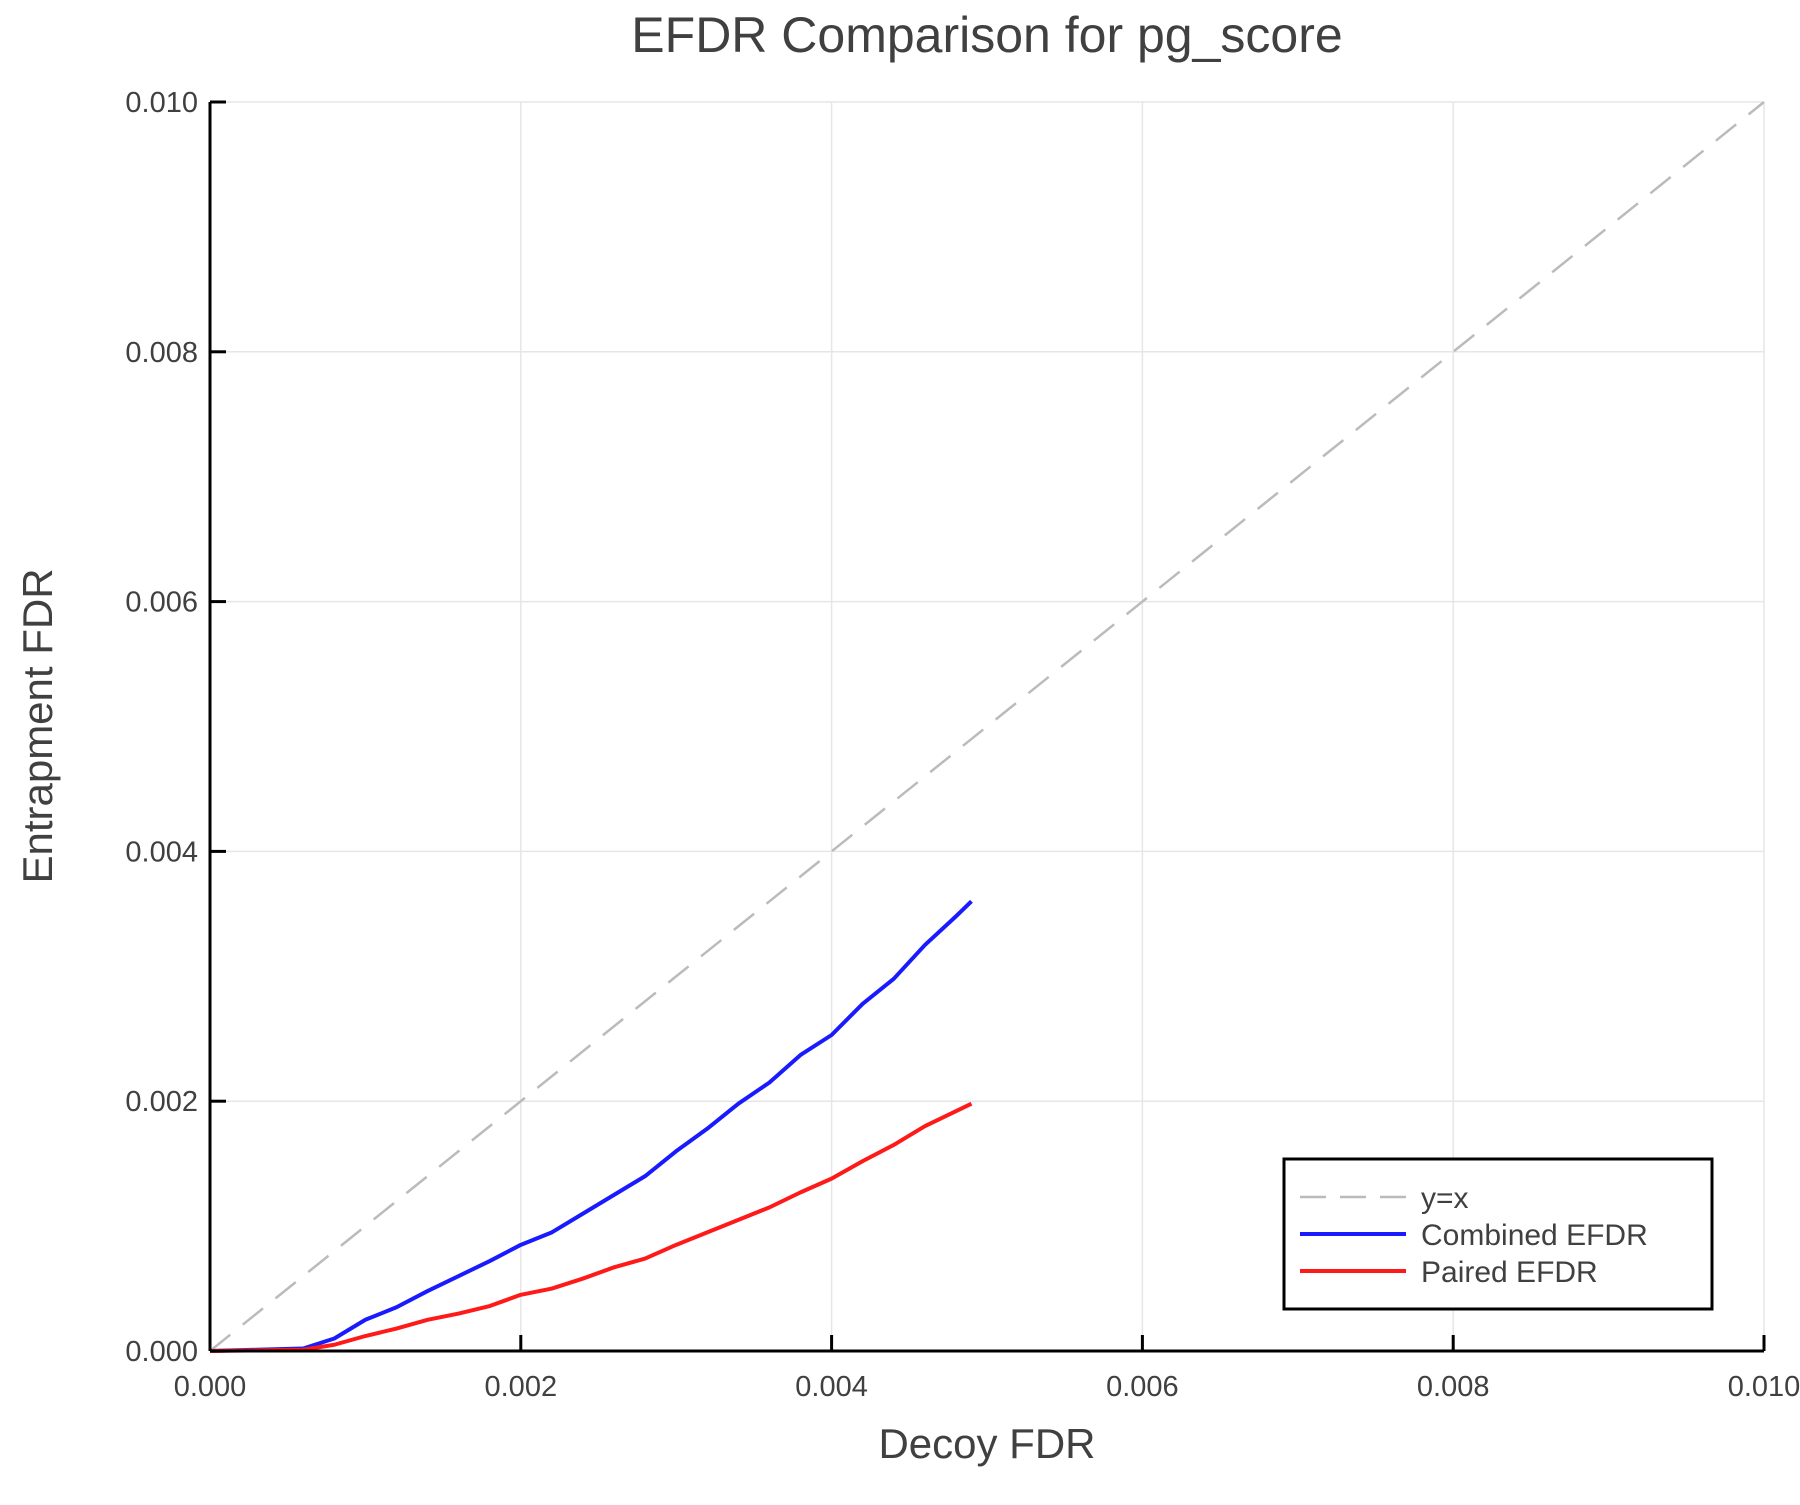 The width and height of the screenshot is (1800, 1505). What do you see at coordinates (161, 603) in the screenshot?
I see `y-tick-label: 0.006` at bounding box center [161, 603].